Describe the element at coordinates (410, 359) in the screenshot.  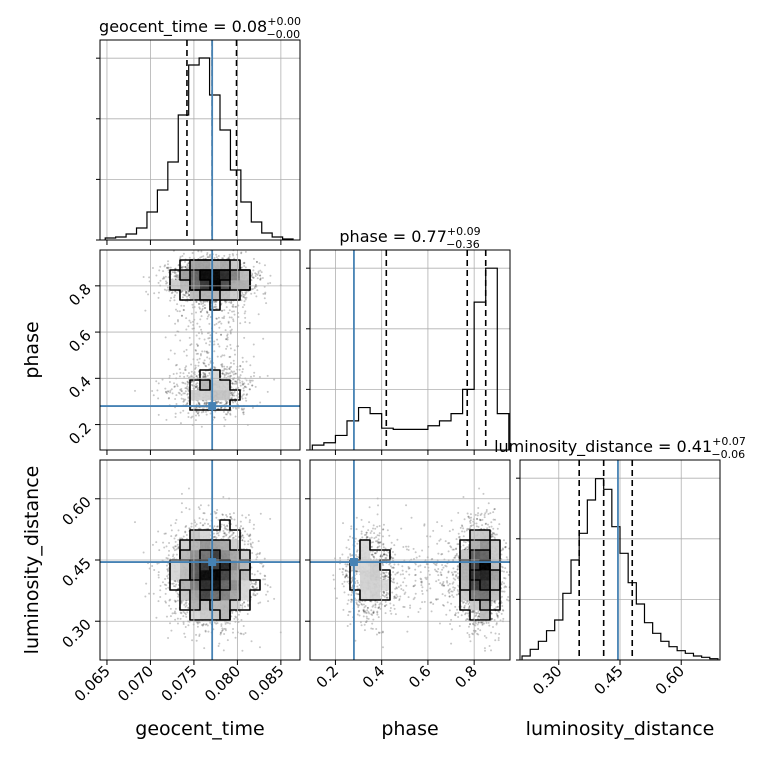
I see `histogram-phase` at that location.